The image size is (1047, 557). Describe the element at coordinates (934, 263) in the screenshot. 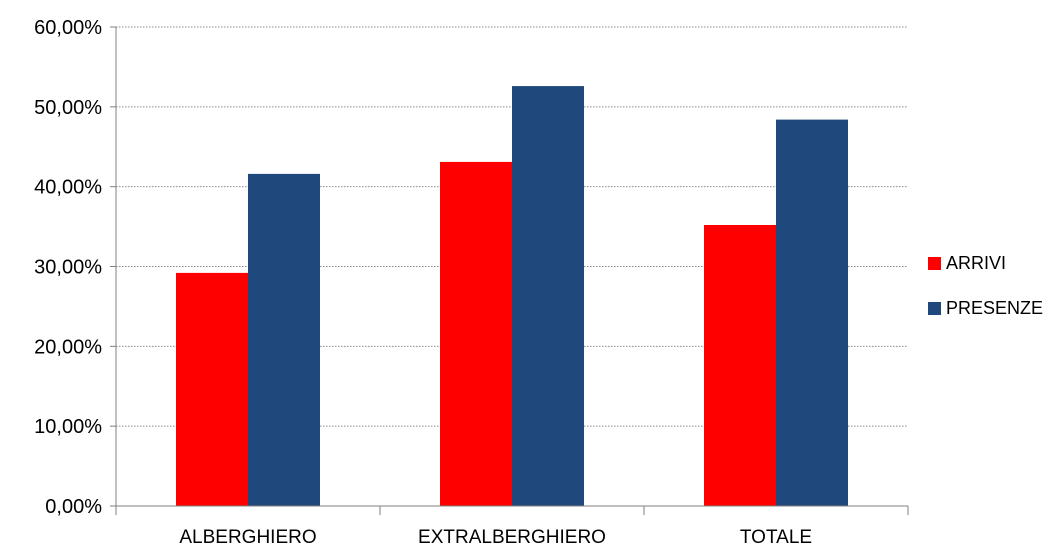

I see `legend-swatch-arrivi` at that location.